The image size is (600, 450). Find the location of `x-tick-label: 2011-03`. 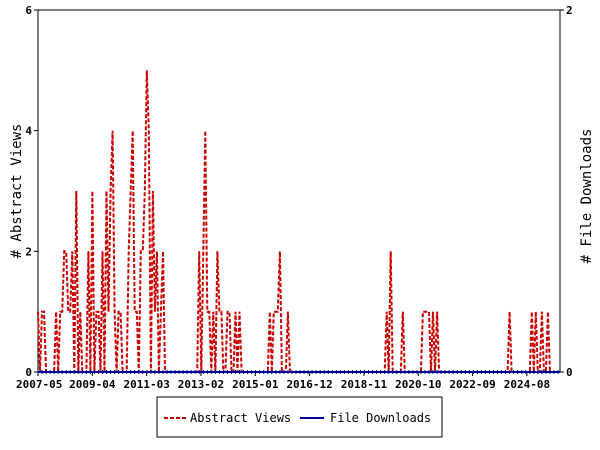

x-tick-label: 2011-03 is located at coordinates (146, 384).